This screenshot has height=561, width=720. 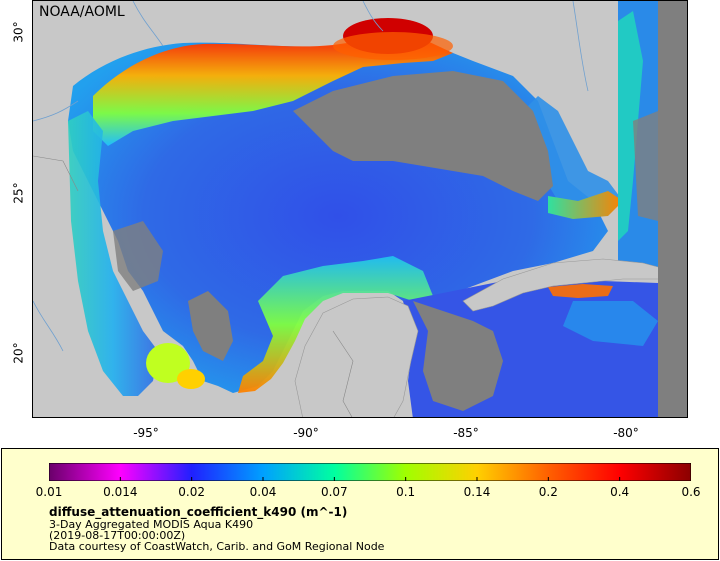 What do you see at coordinates (192, 492) in the screenshot?
I see `colorbar-tick-label: 0.02` at bounding box center [192, 492].